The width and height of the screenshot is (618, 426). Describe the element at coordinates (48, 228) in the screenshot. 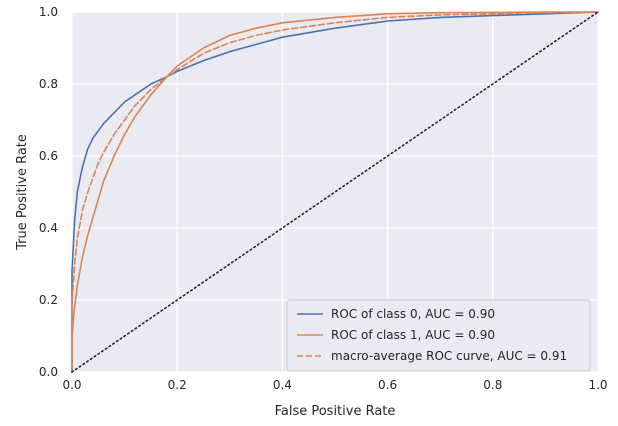

I see `y-tick-label: 0.4` at that location.